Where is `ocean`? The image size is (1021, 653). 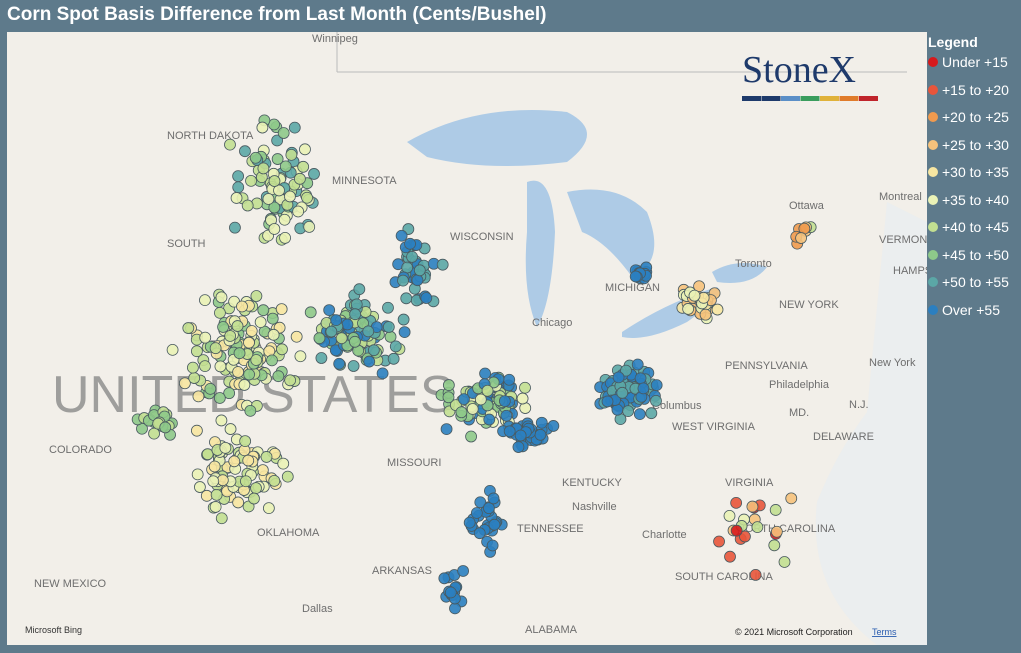
ocean is located at coordinates (871, 423).